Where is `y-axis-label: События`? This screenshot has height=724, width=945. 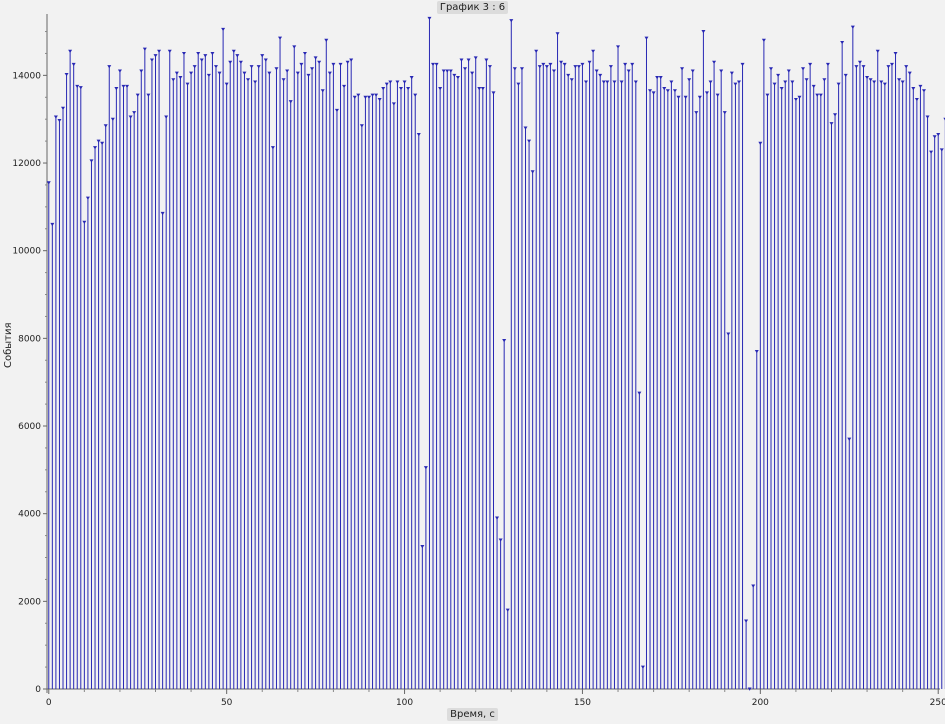 y-axis-label: События is located at coordinates (8, 345).